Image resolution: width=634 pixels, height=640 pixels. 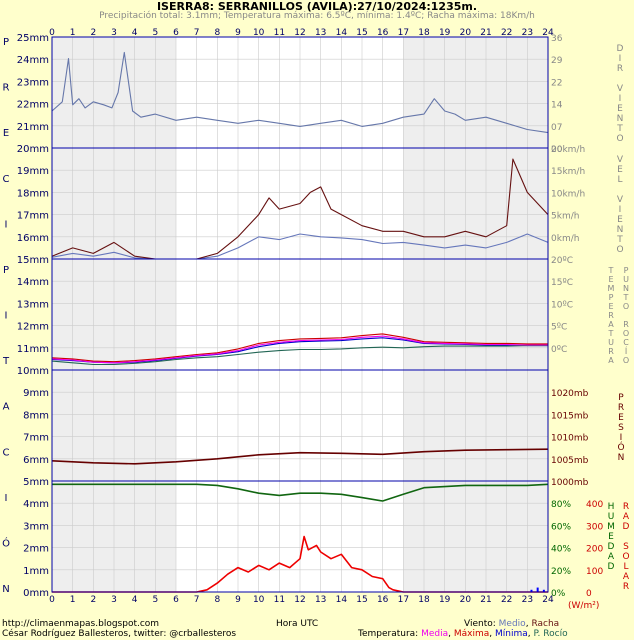 I want to click on hour-tick-bottom: 3, so click(x=114, y=600).